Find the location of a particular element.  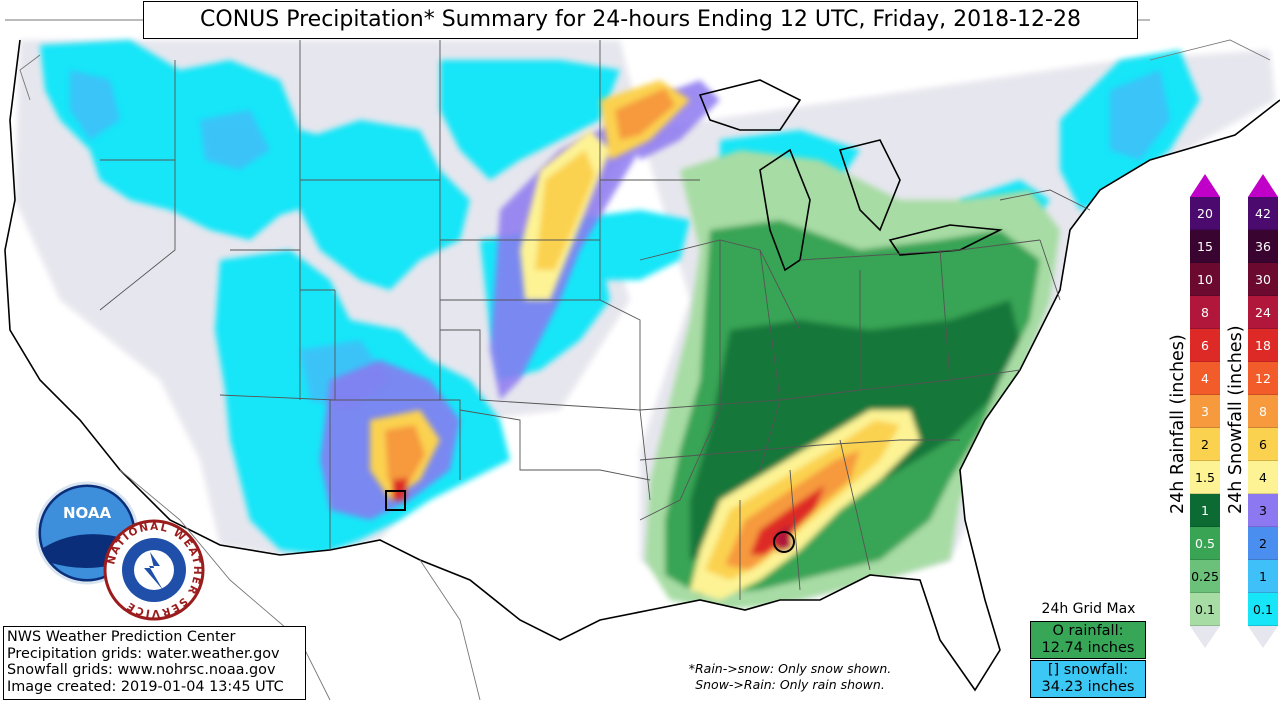

credit-line: Precipitation grids: water.weather.gov is located at coordinates (143, 653).